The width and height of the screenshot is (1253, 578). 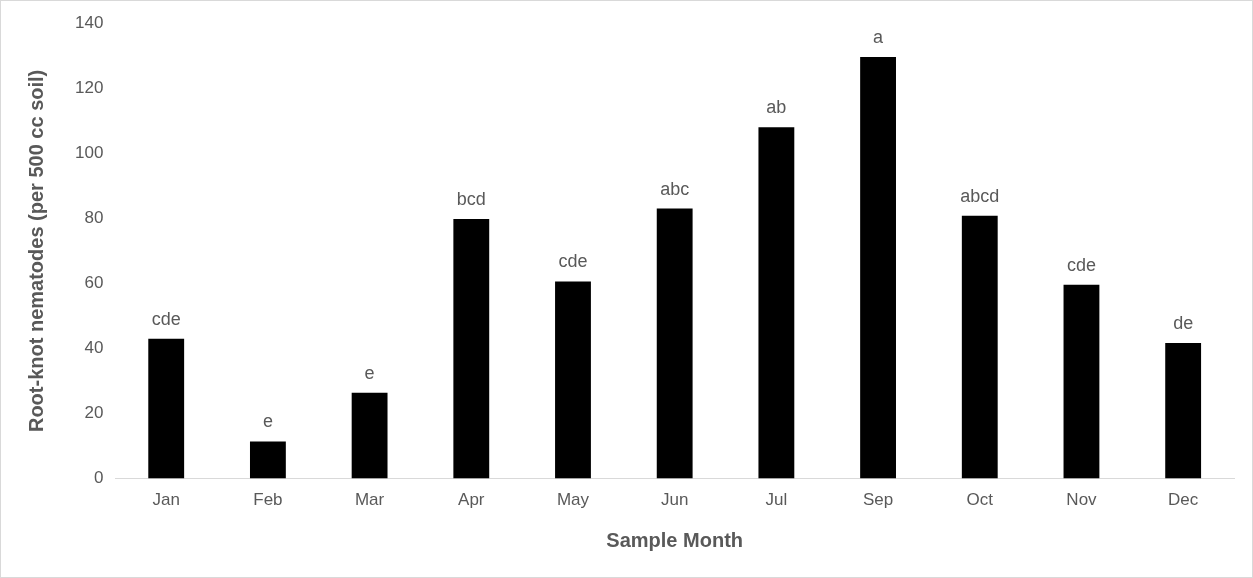 I want to click on annotation: ab, so click(x=776, y=107).